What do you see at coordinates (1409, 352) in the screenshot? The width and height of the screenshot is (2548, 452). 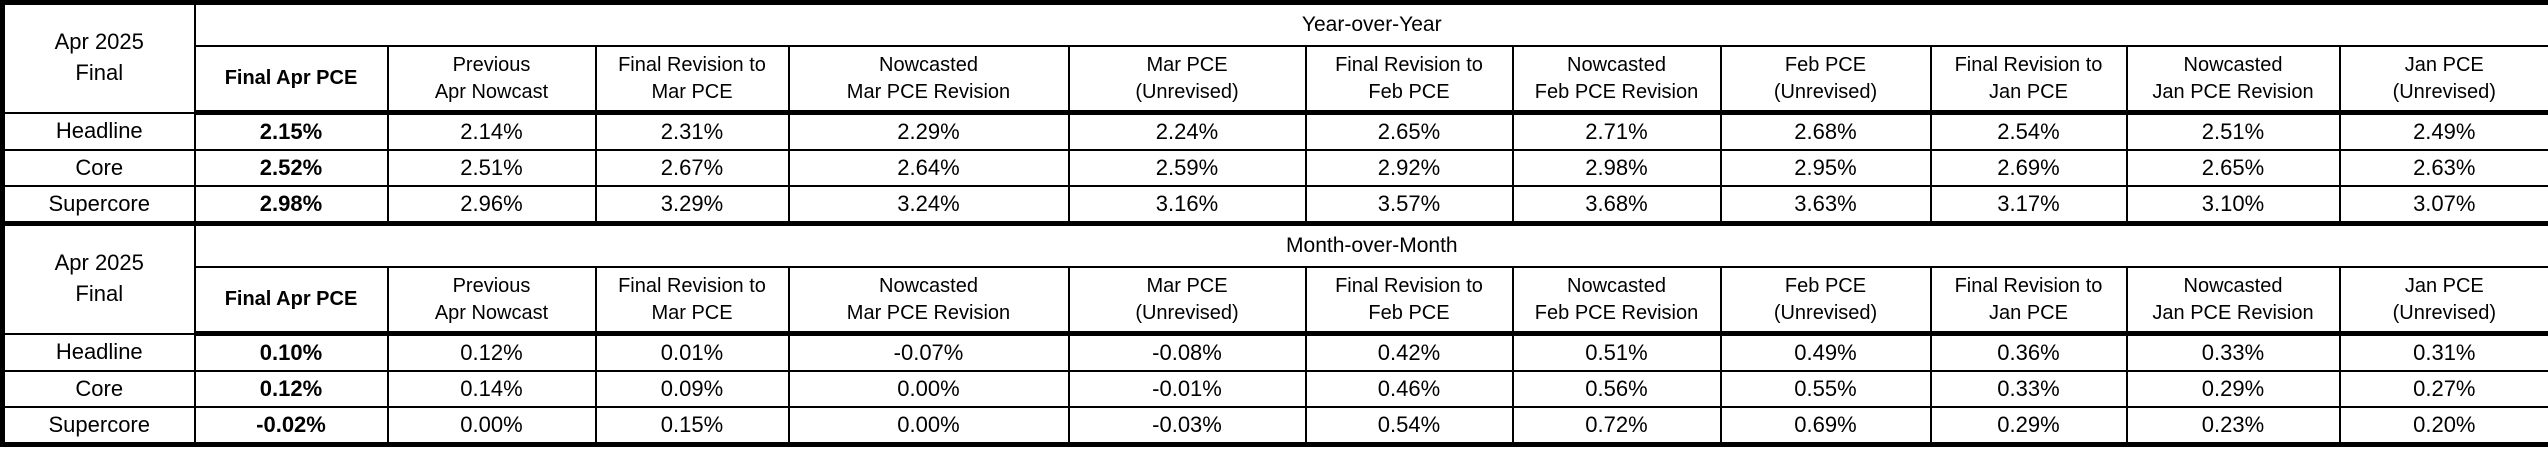 I see `value-cell: 0.42%` at bounding box center [1409, 352].